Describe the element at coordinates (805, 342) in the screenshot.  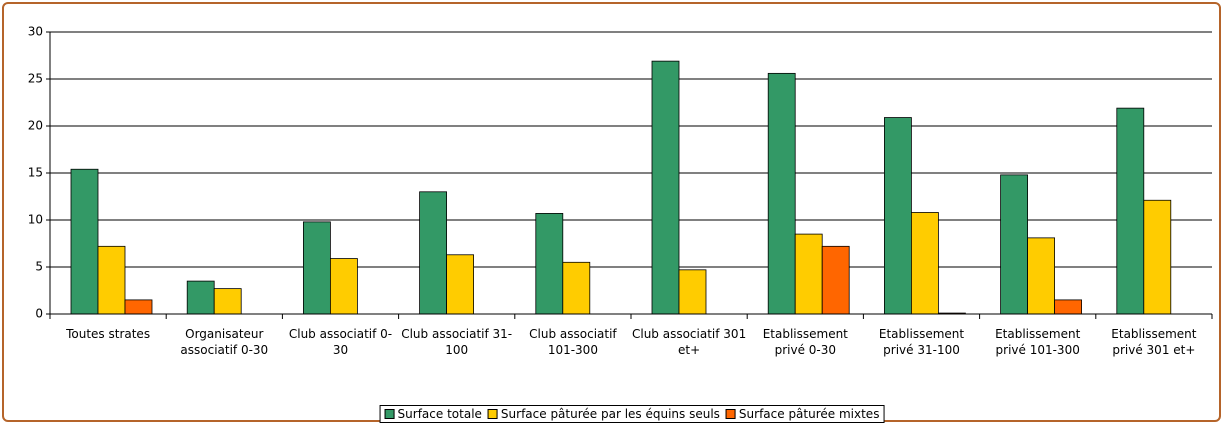
I see `x-tick-label: Etablissement privé 0-30` at that location.